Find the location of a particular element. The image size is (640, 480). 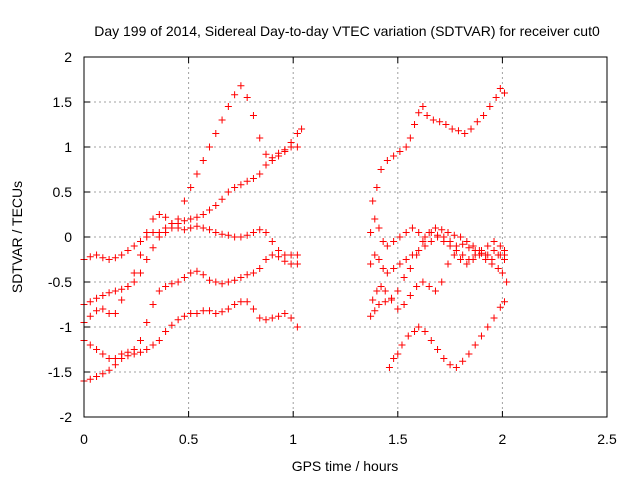

x-axis-label: GPS time / hours is located at coordinates (345, 466).